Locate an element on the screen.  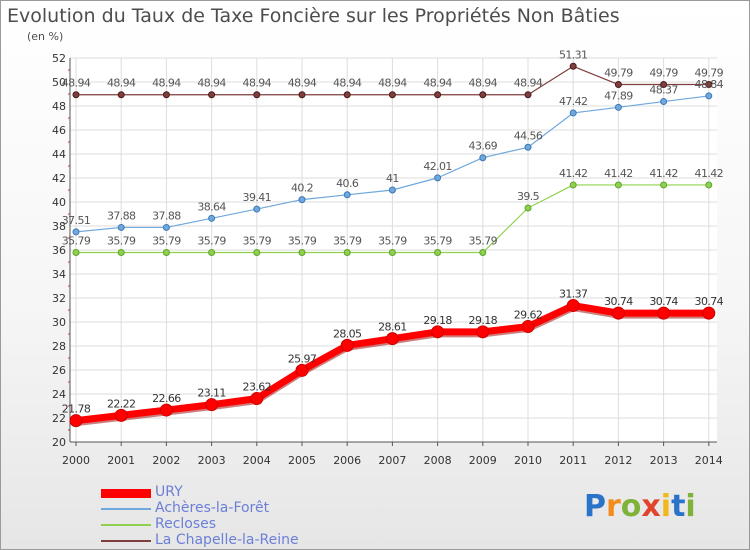
data-label: 21.78 is located at coordinates (76, 409).